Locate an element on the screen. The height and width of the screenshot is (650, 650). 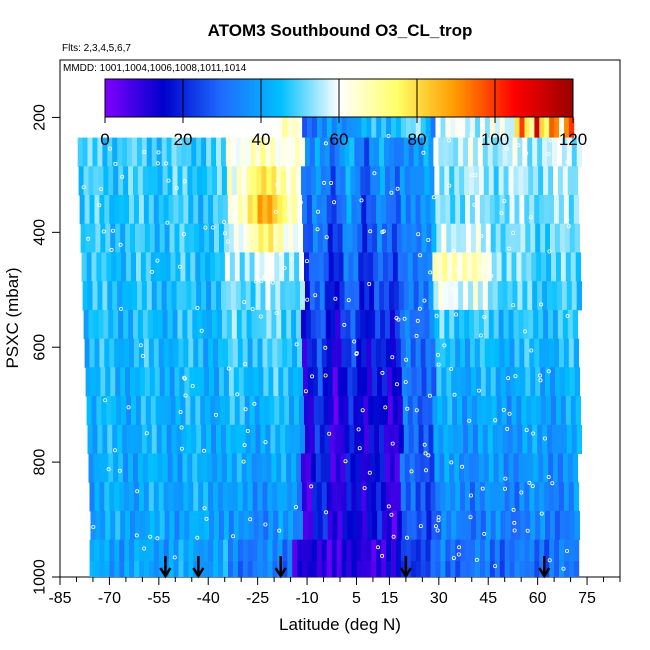
x-tick-label: -25 is located at coordinates (257, 598).